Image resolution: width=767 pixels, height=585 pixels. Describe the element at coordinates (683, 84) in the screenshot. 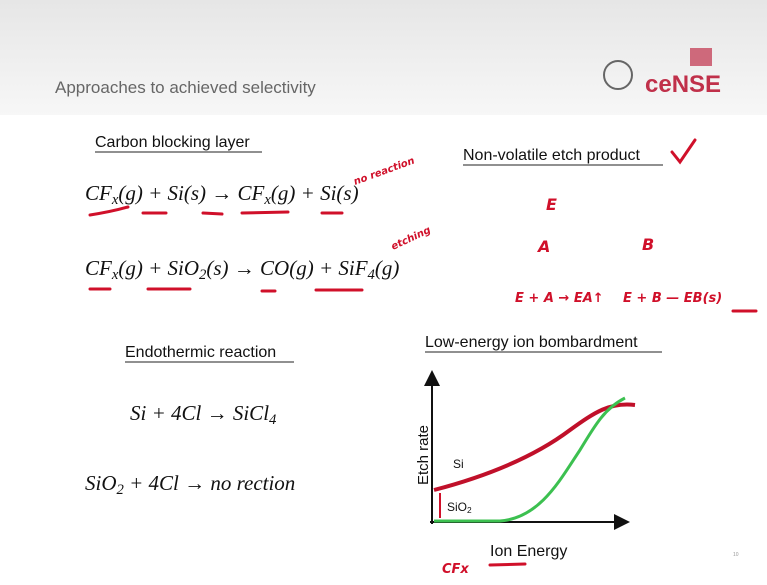

I see `logo-text: ceNSE` at that location.